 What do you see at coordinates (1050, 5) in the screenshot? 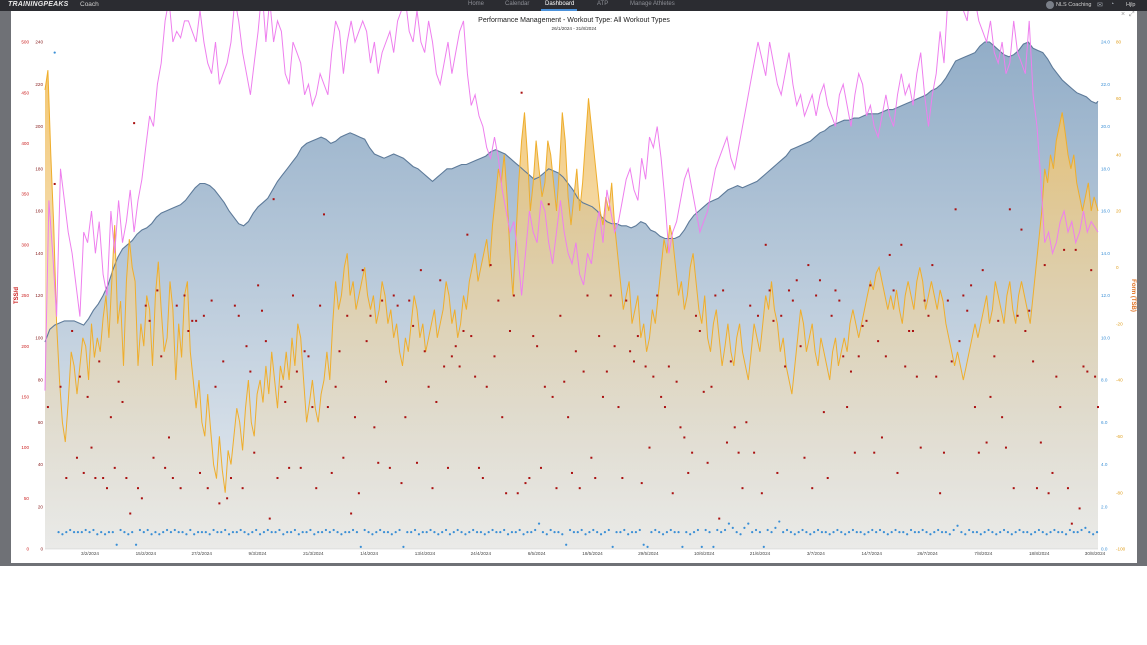
I see `avatar` at bounding box center [1050, 5].